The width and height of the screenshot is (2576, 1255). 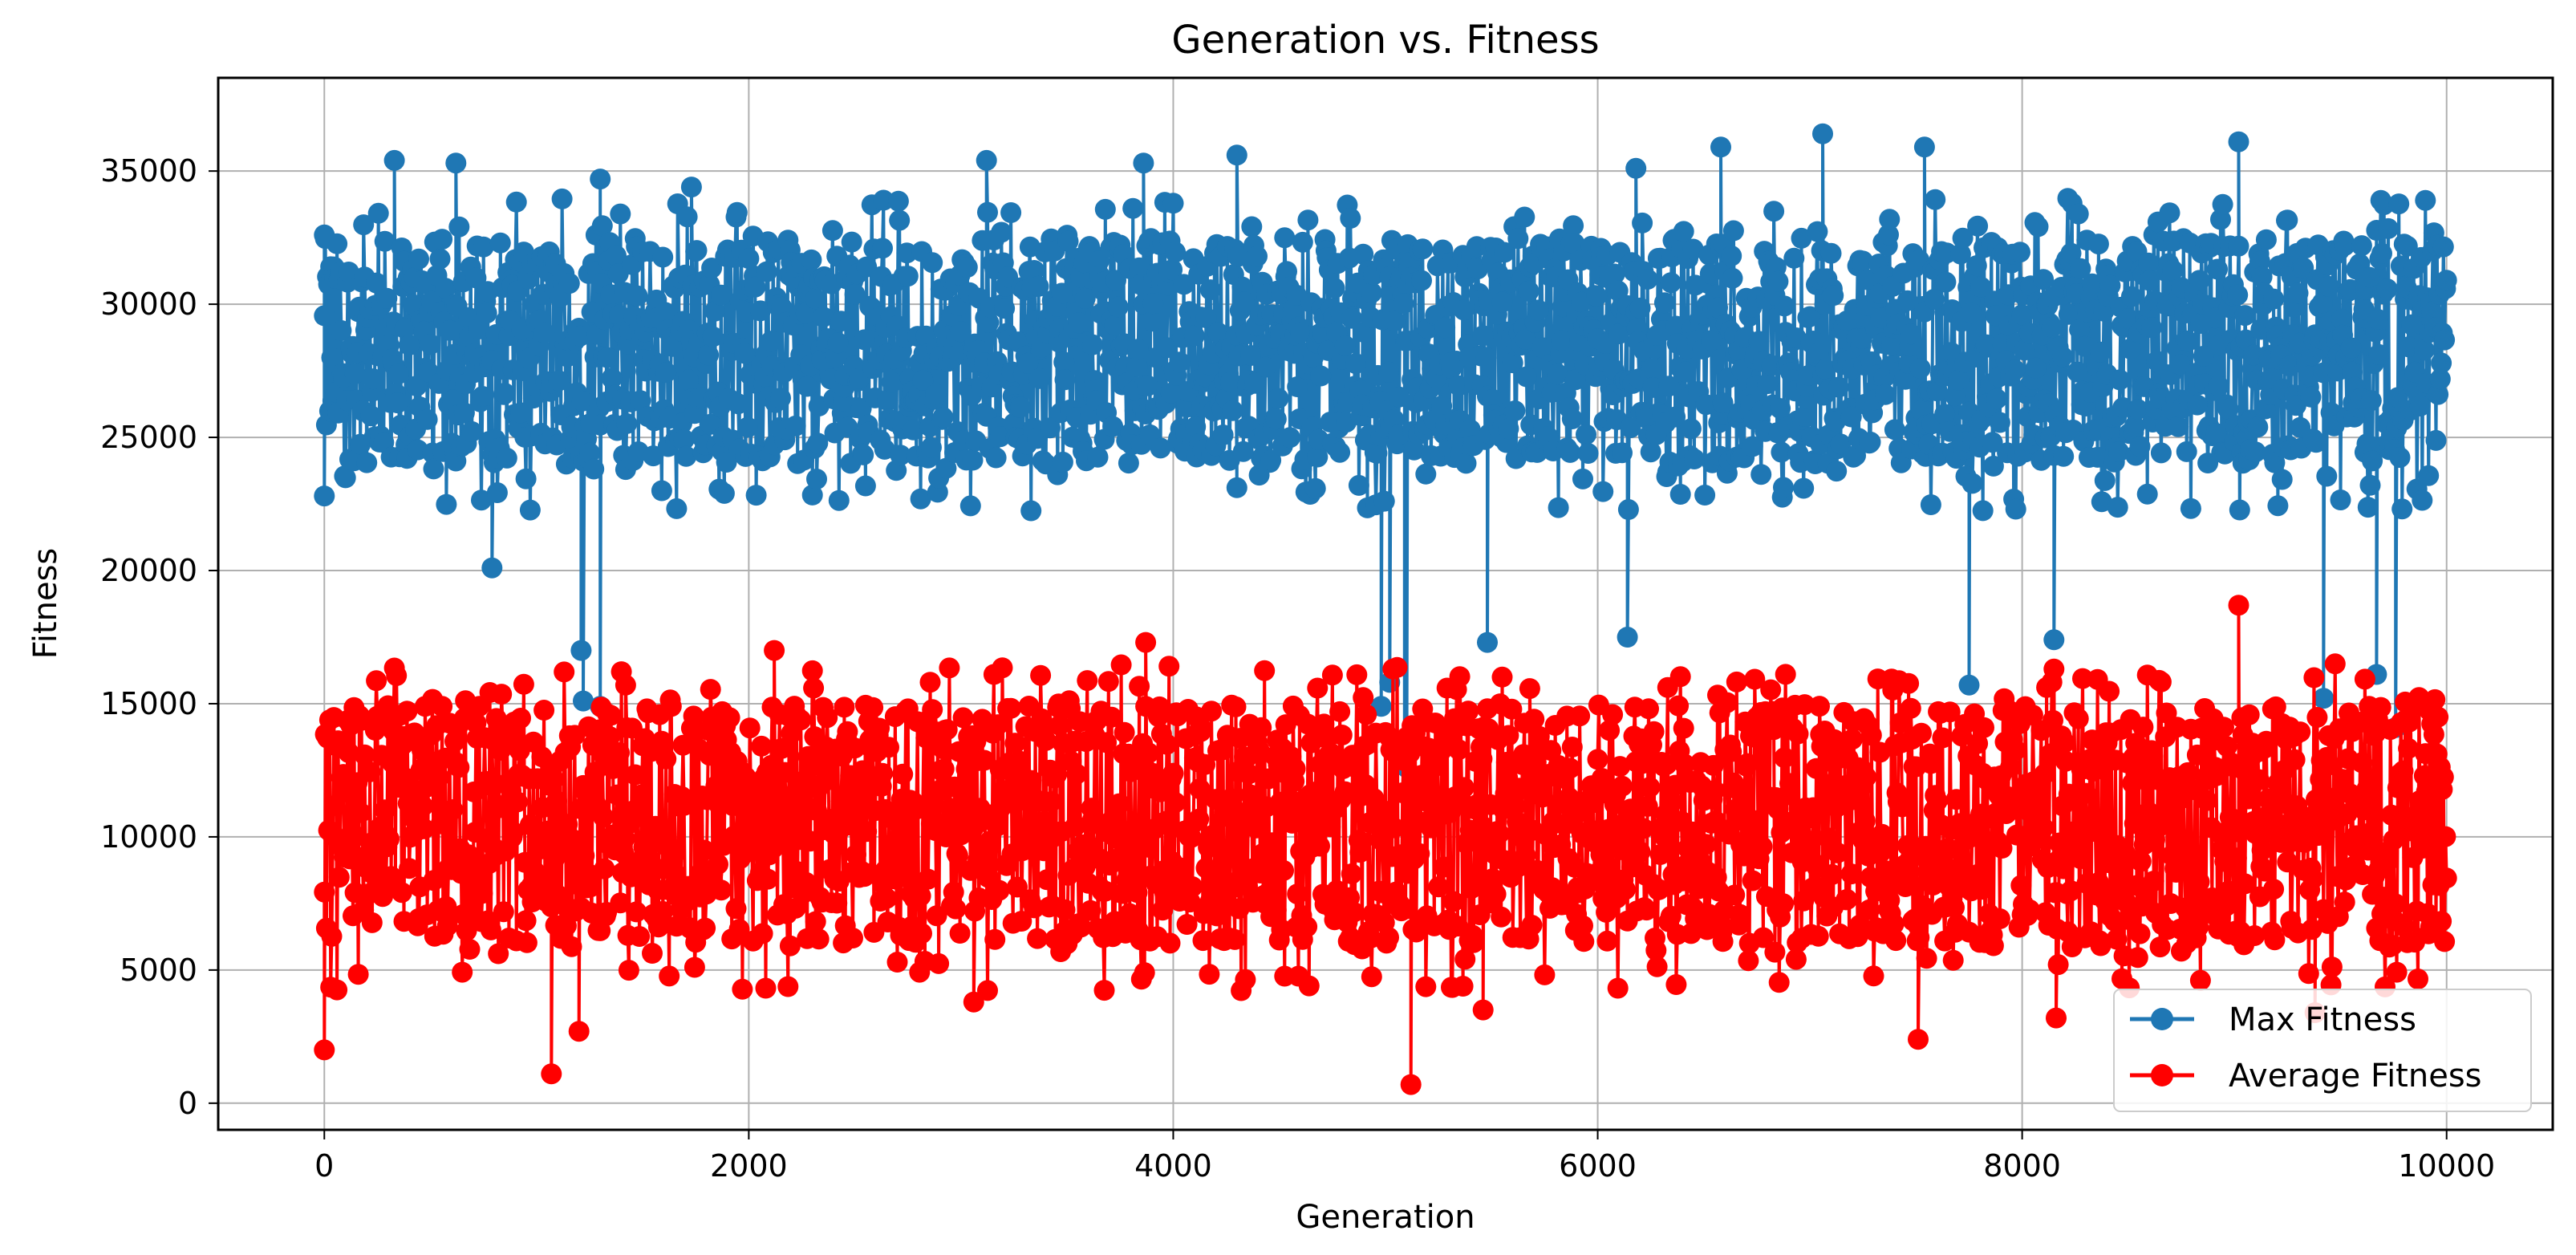 I want to click on x-tick-label: 8000, so click(x=2022, y=1166).